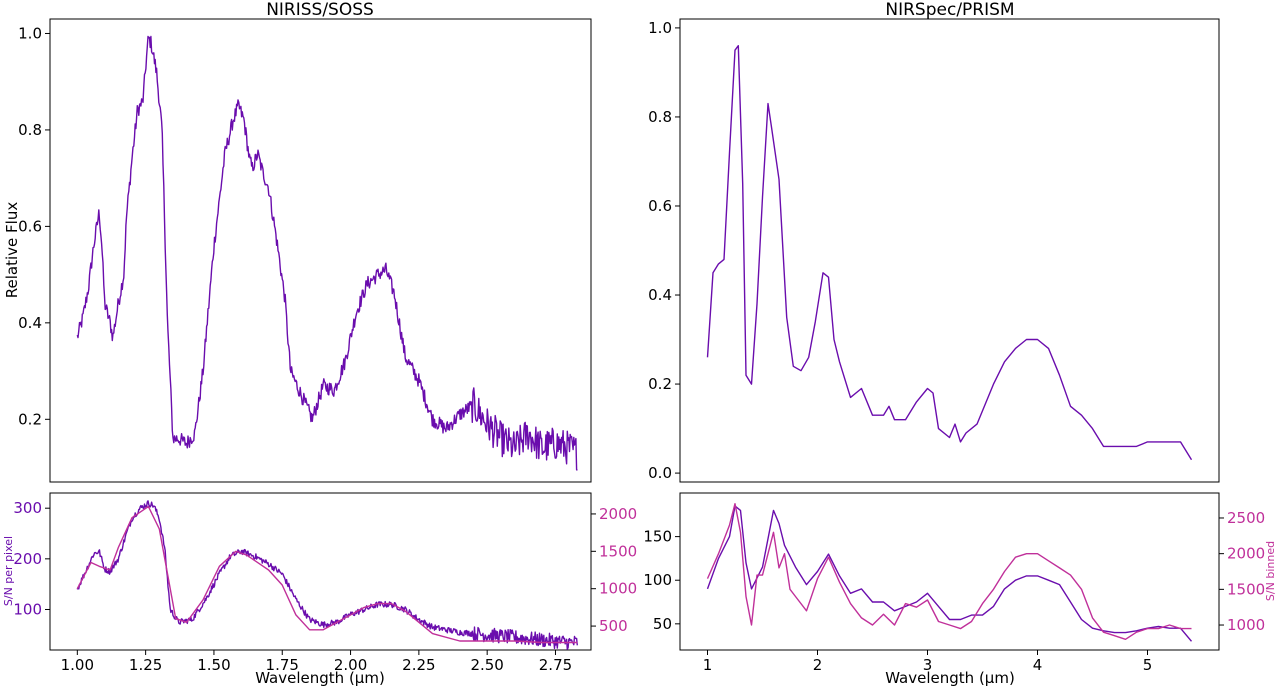 The image size is (1280, 692). What do you see at coordinates (282, 665) in the screenshot?
I see `xtick-label: 1.75` at bounding box center [282, 665].